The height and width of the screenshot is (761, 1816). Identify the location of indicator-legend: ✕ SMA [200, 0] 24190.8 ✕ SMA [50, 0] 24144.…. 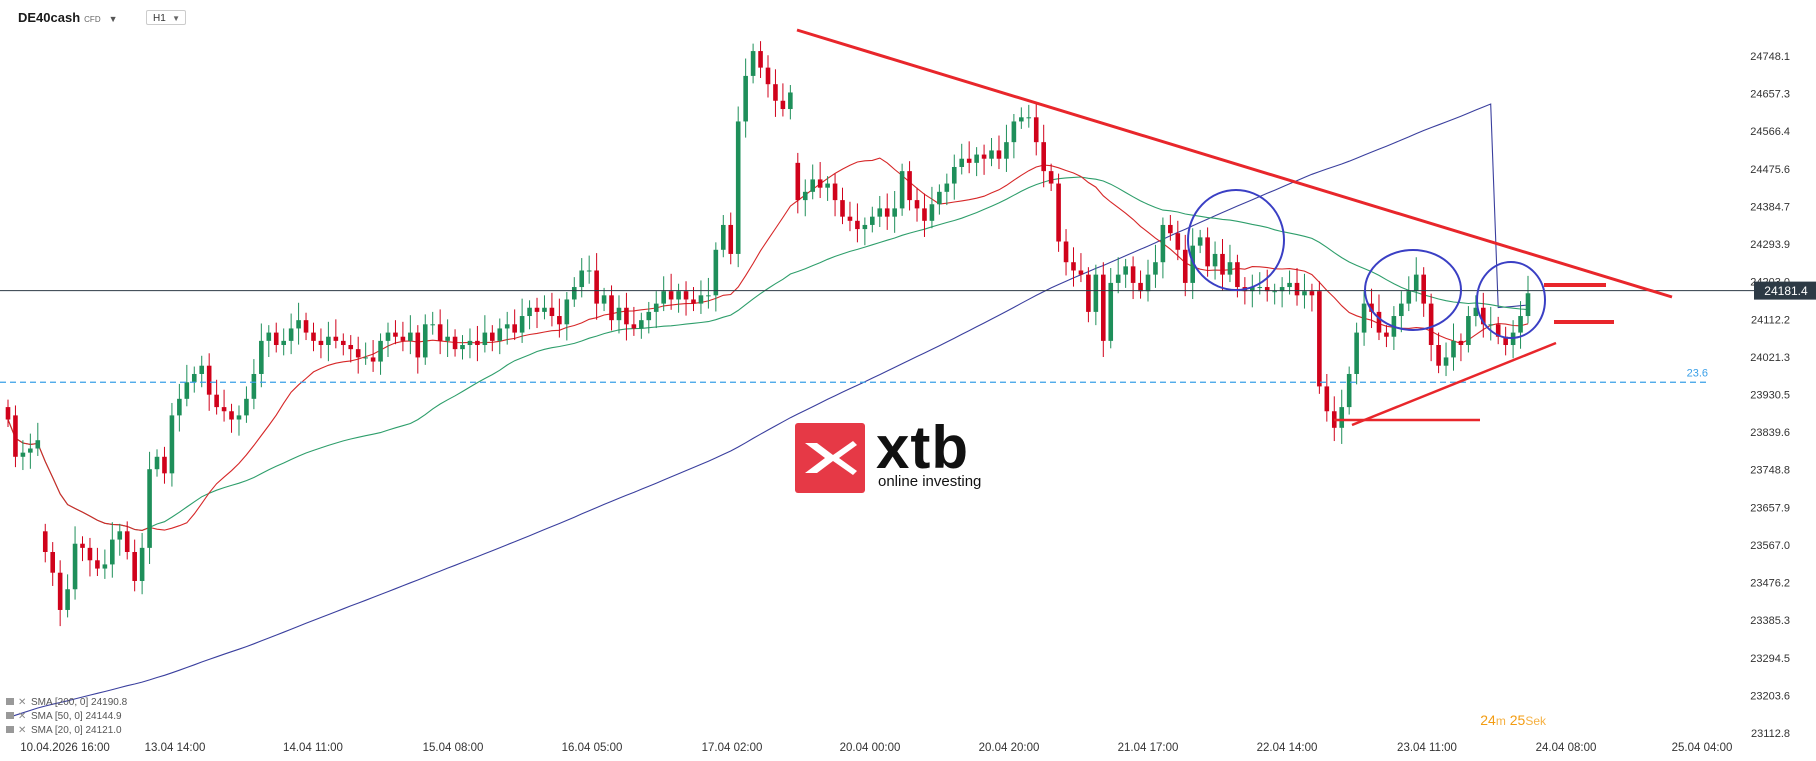
(67, 716).